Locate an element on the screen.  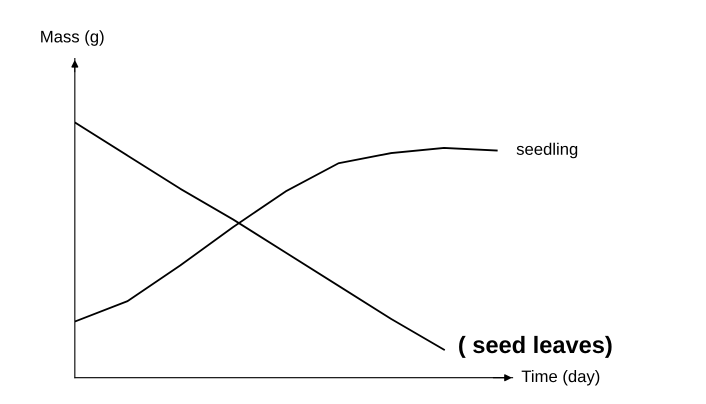
series-label: seedling is located at coordinates (547, 150).